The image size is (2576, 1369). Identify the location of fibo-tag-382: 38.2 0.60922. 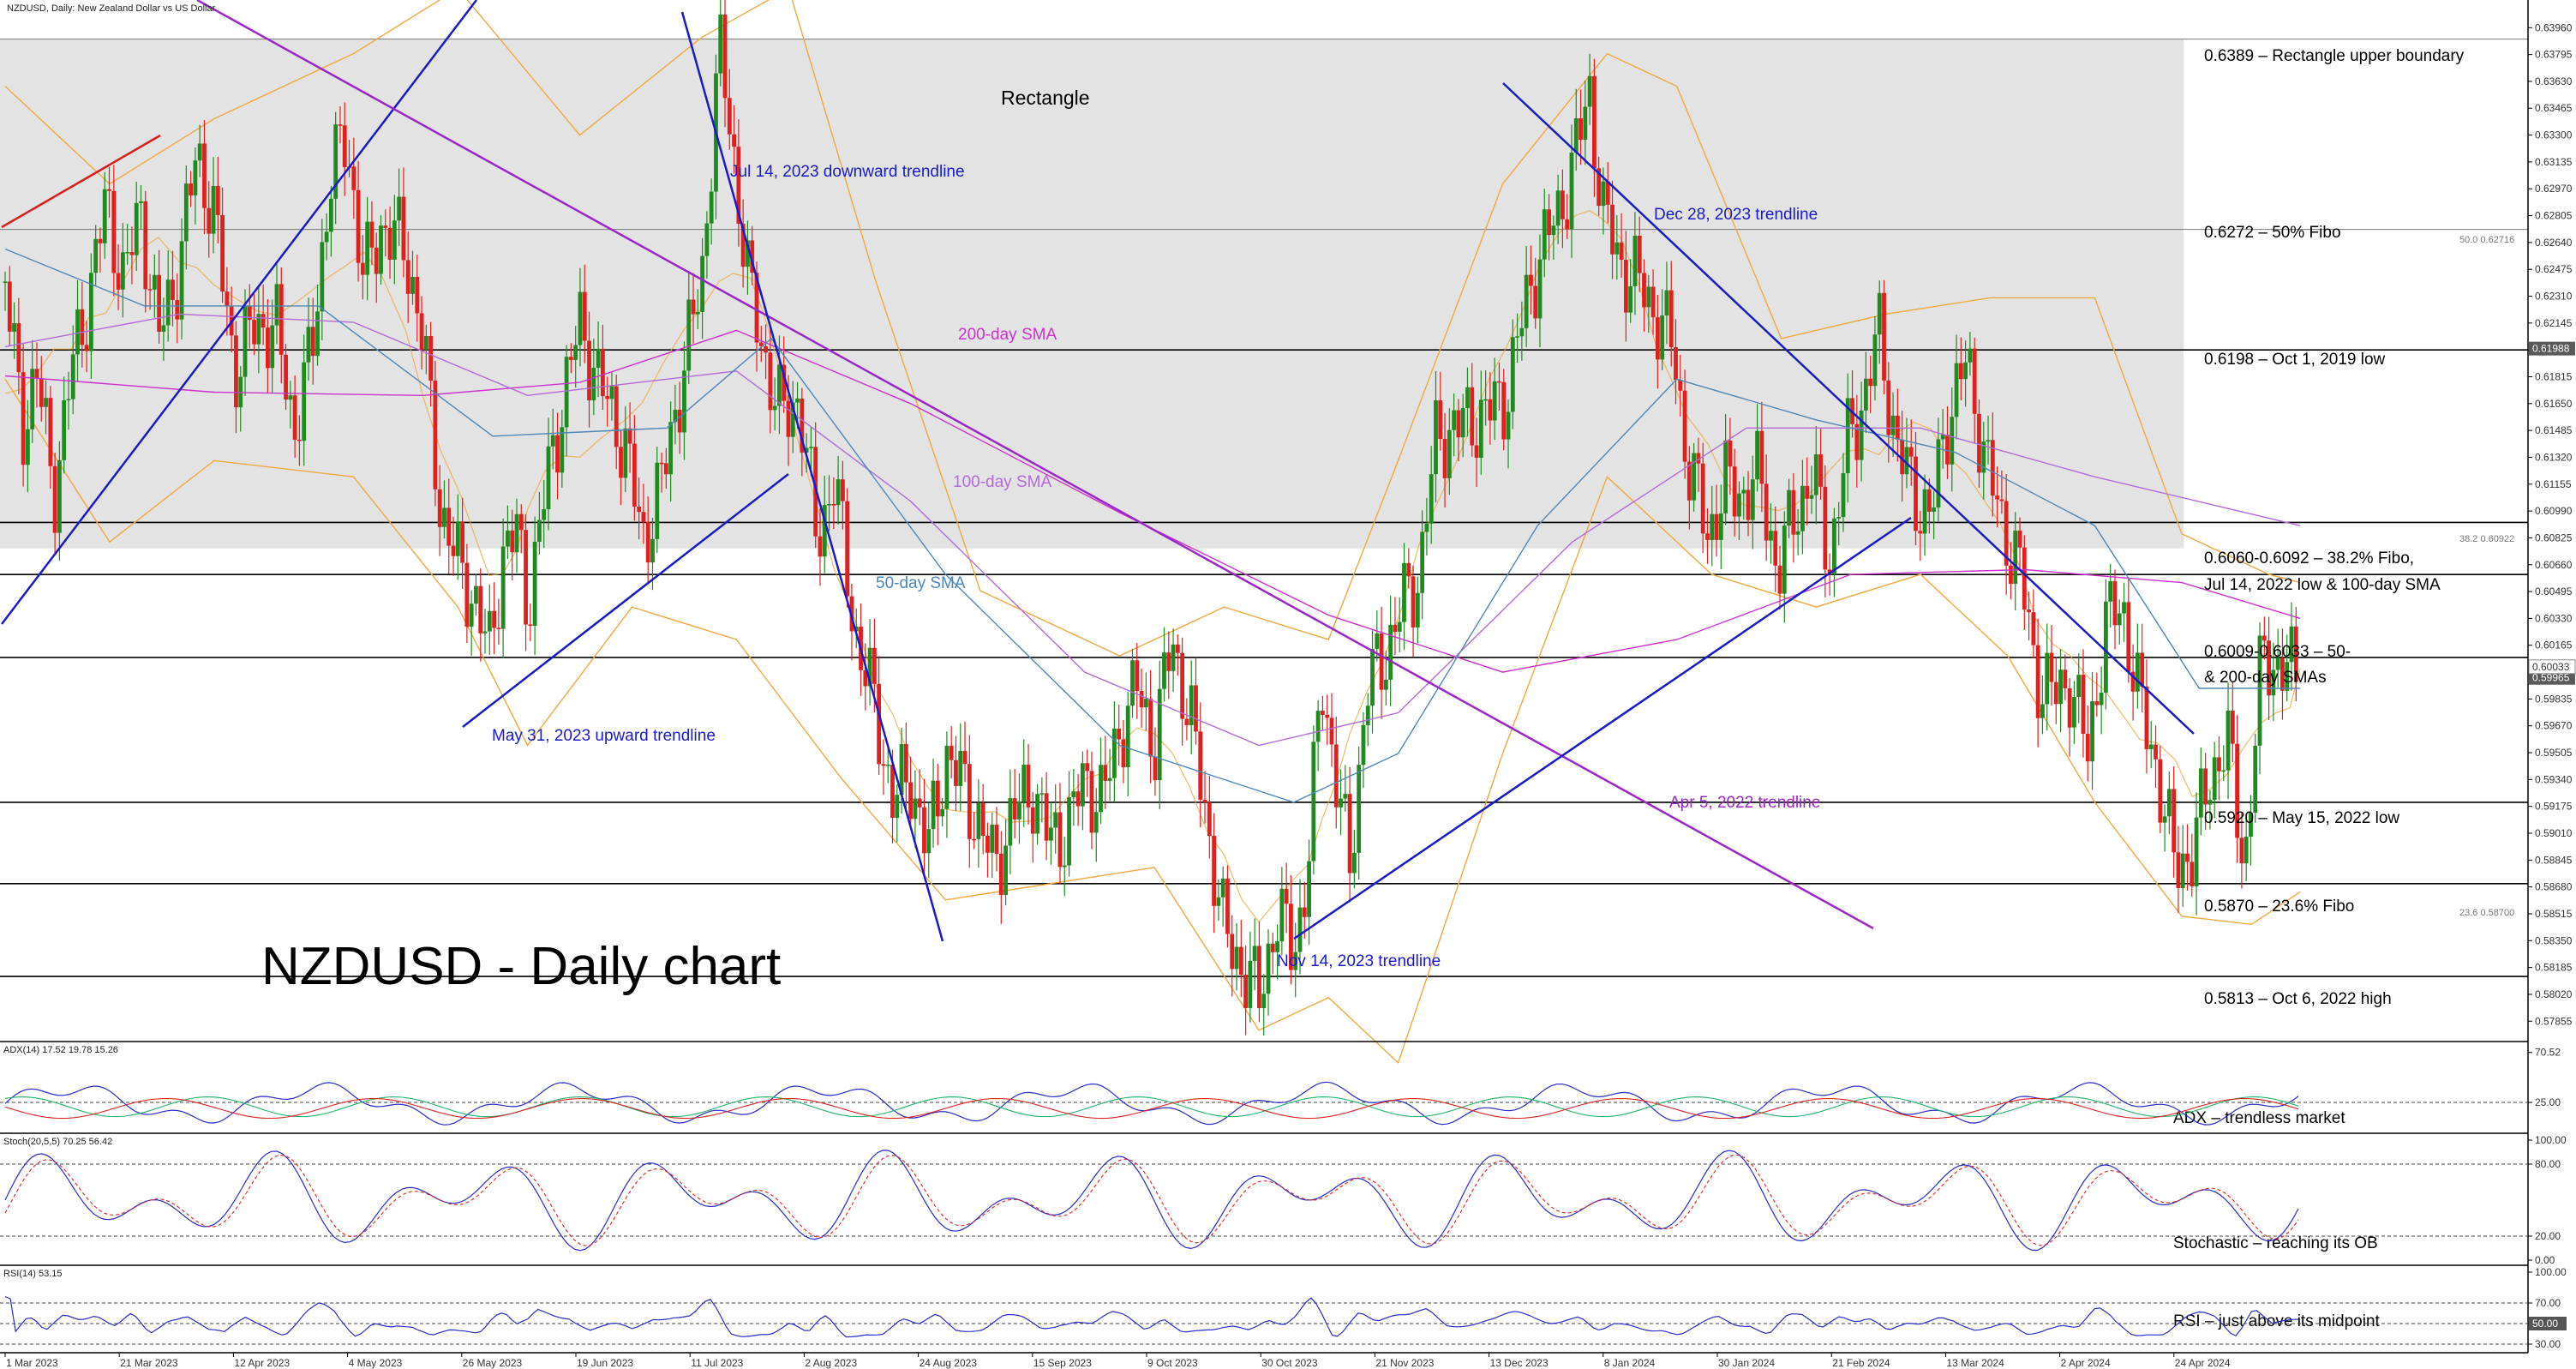
(2486, 539).